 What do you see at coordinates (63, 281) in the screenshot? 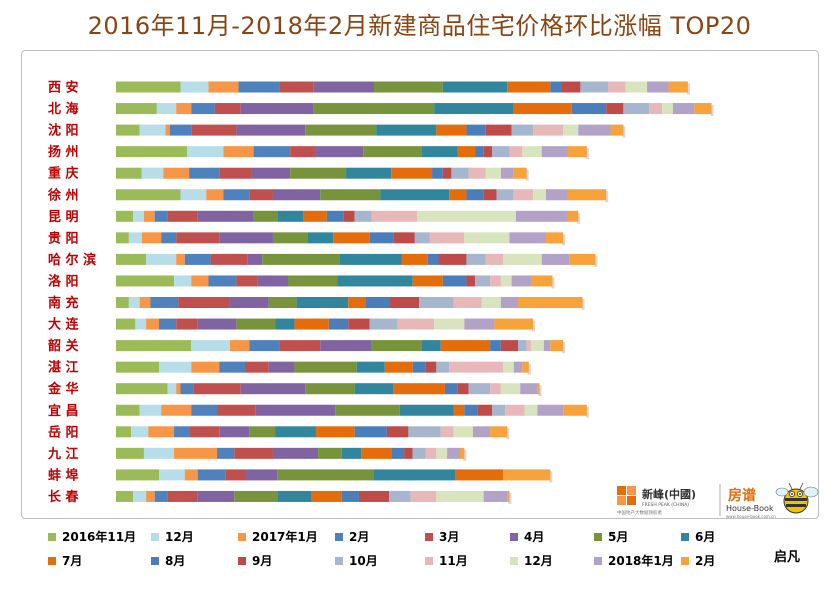
I see `city-label: 洛 阳` at bounding box center [63, 281].